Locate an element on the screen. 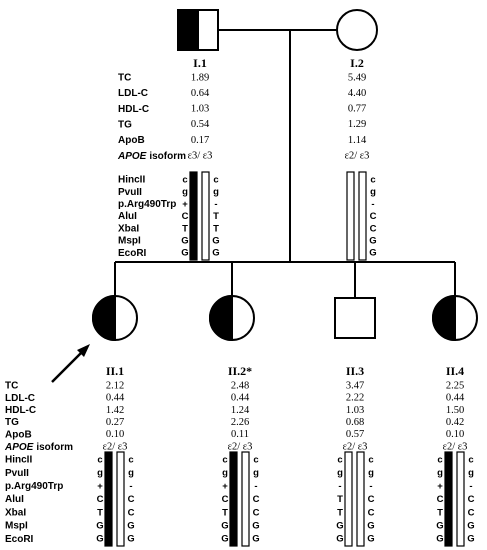 This screenshot has height=550, width=487. lipid-value: 2.25 is located at coordinates (455, 385).